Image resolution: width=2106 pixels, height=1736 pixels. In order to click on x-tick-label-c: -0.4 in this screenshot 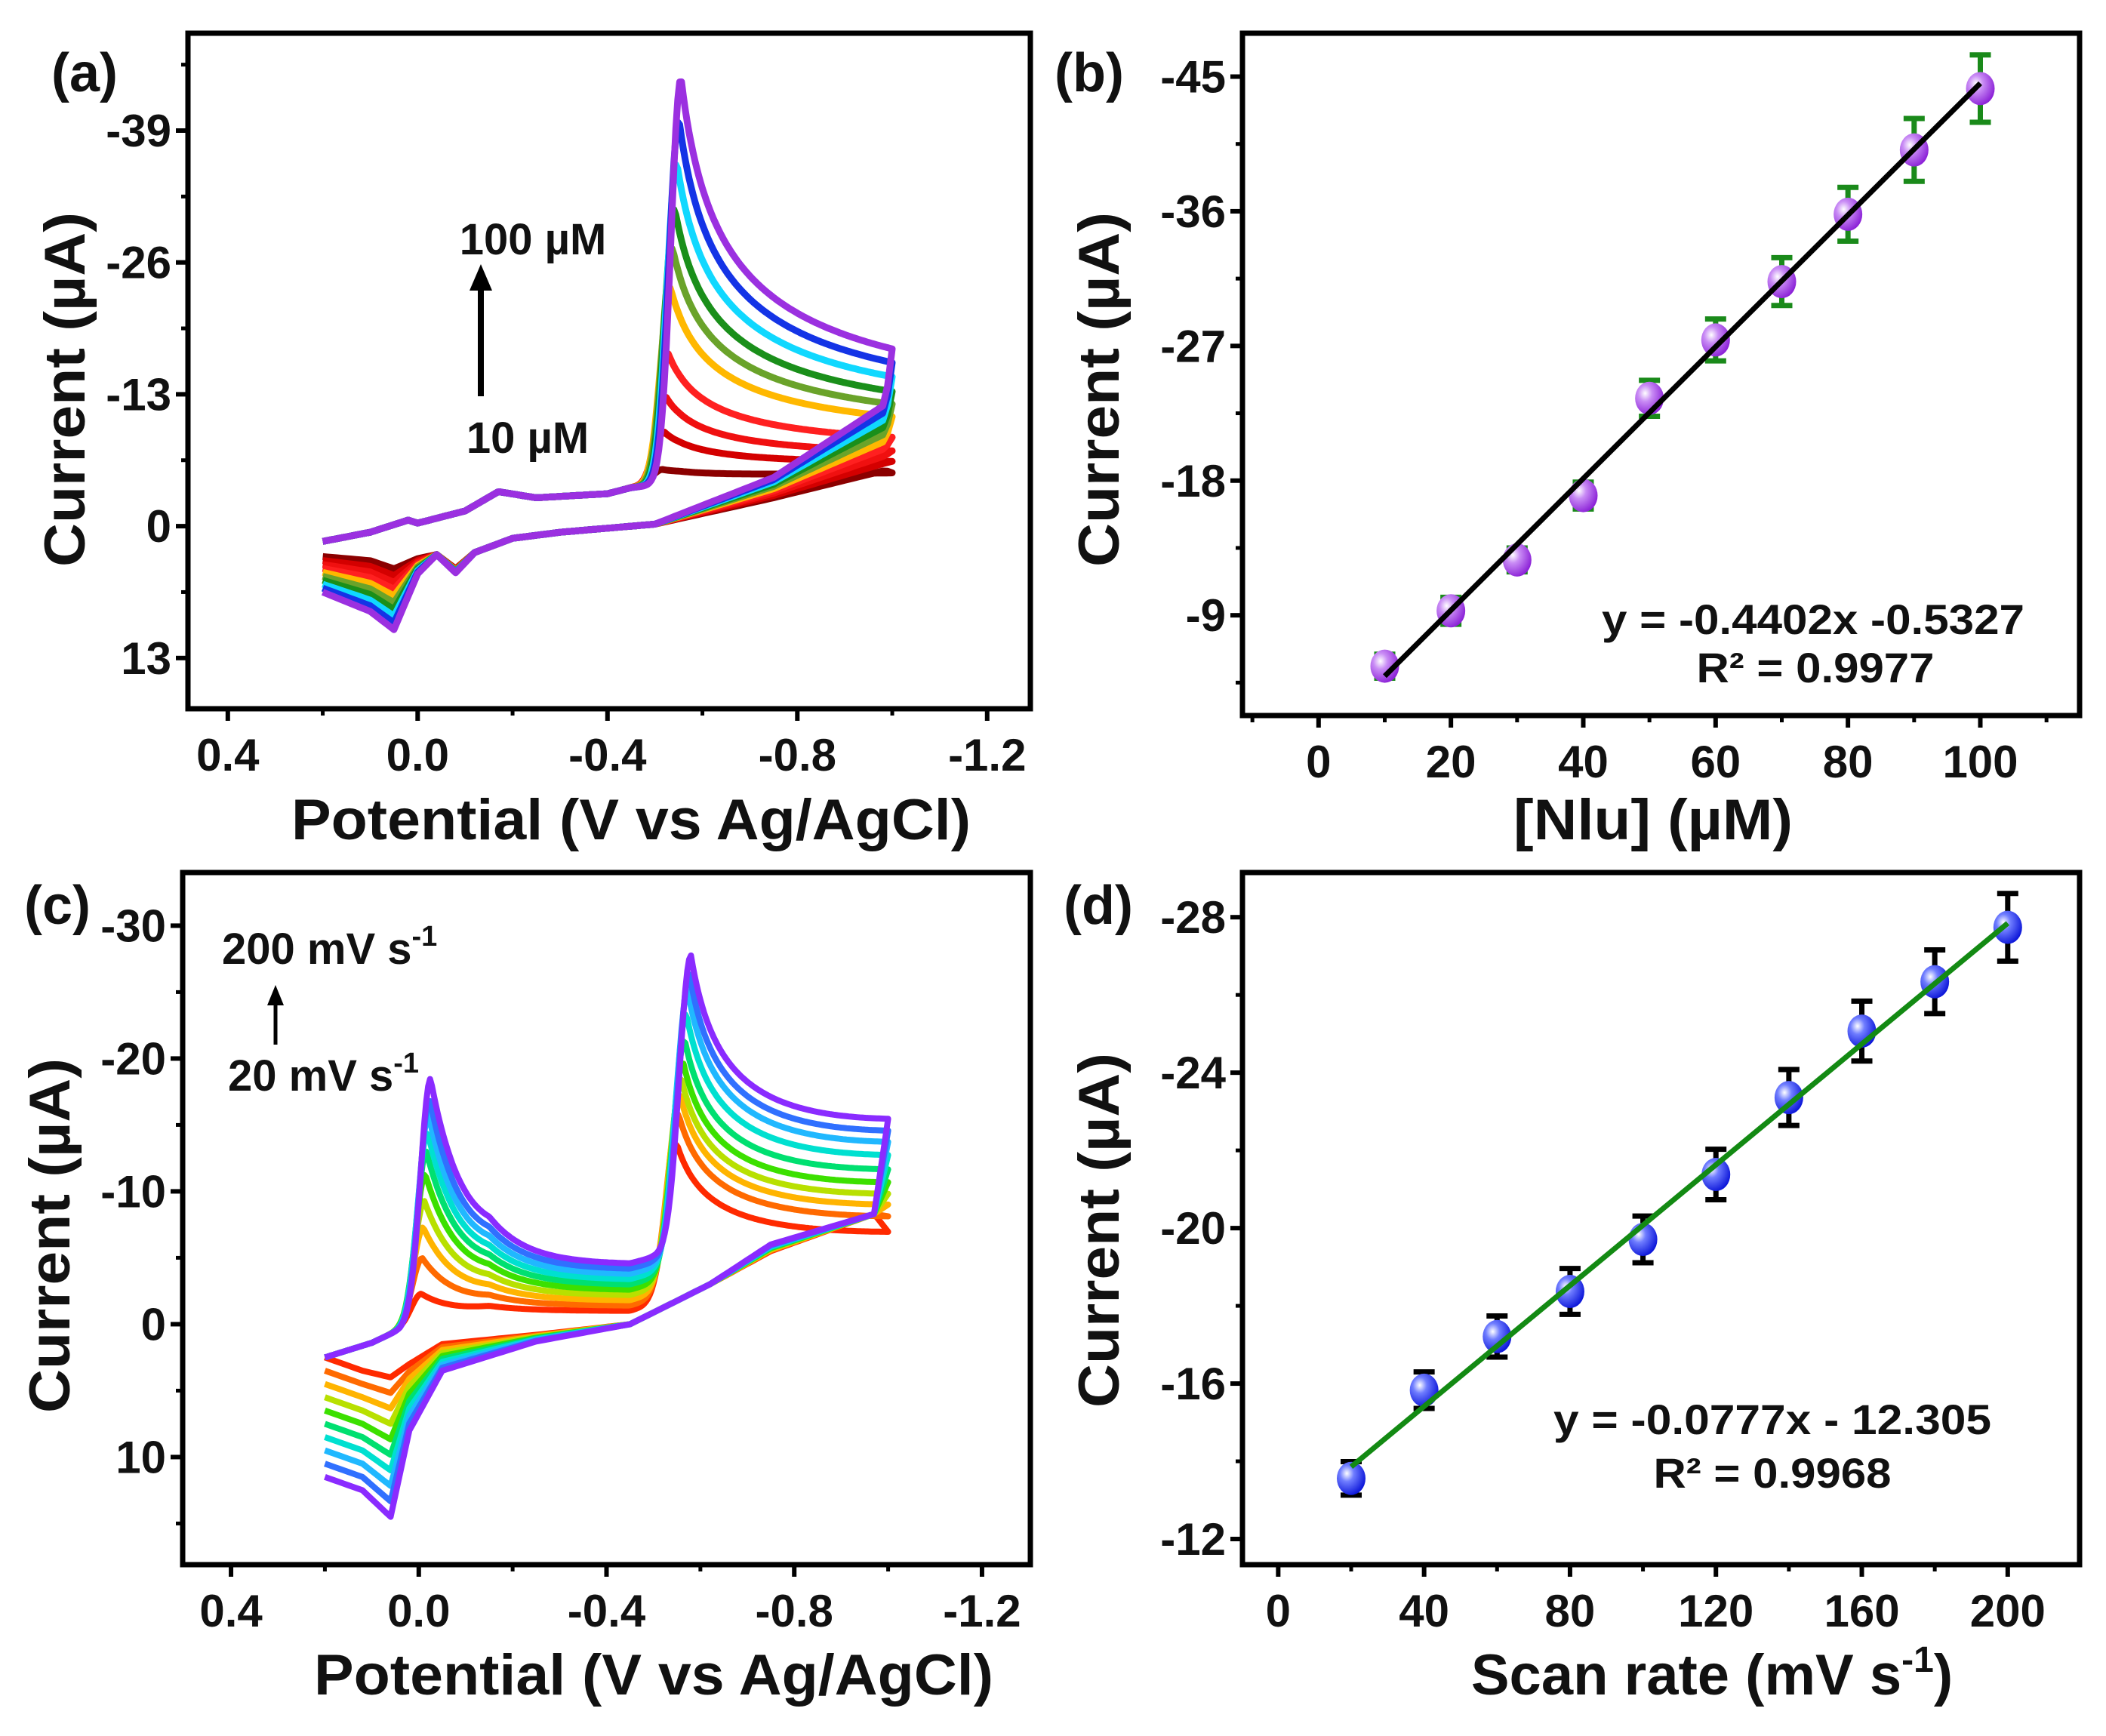, I will do `click(607, 1611)`.